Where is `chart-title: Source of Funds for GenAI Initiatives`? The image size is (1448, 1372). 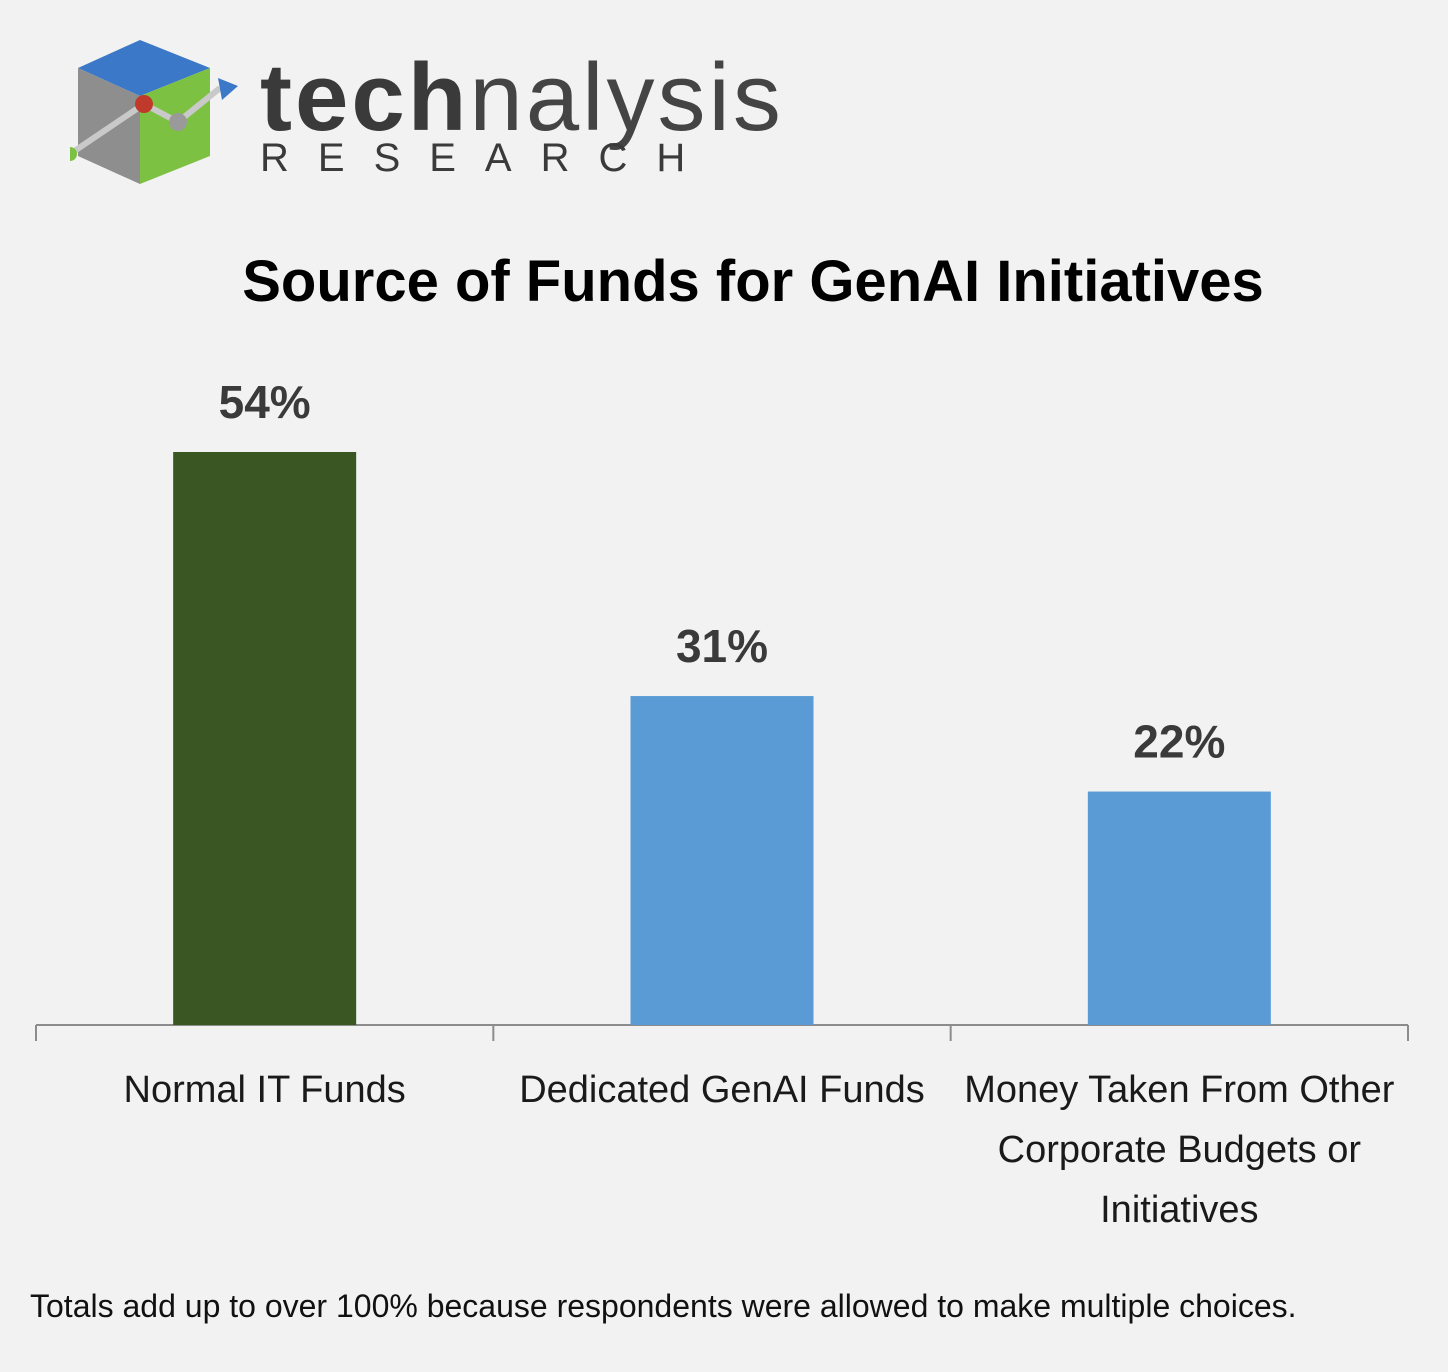 chart-title: Source of Funds for GenAI Initiatives is located at coordinates (753, 281).